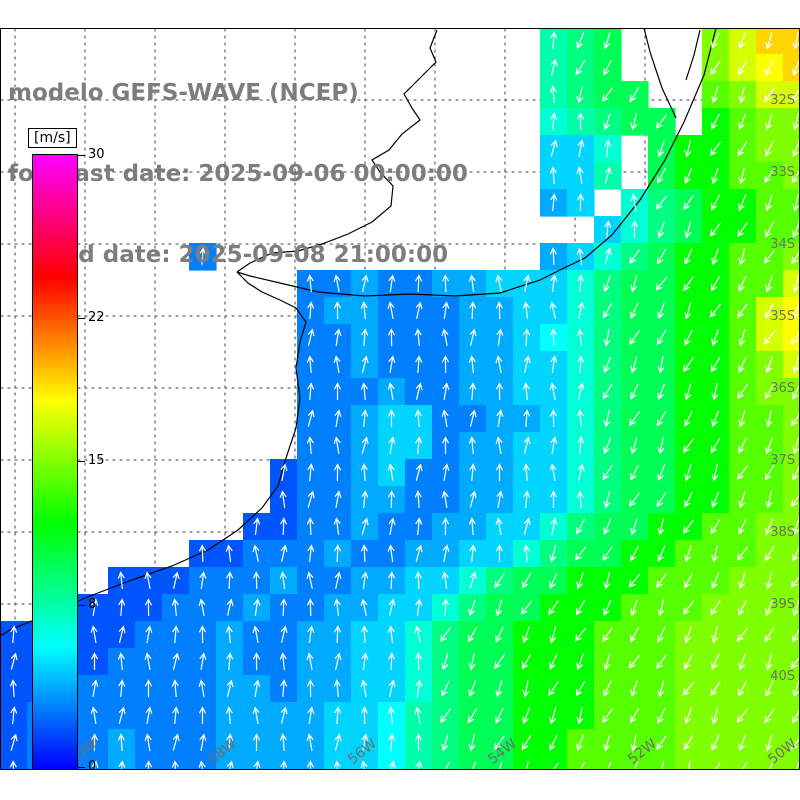  I want to click on colorbar-unit-label: [m/s], so click(52, 138).